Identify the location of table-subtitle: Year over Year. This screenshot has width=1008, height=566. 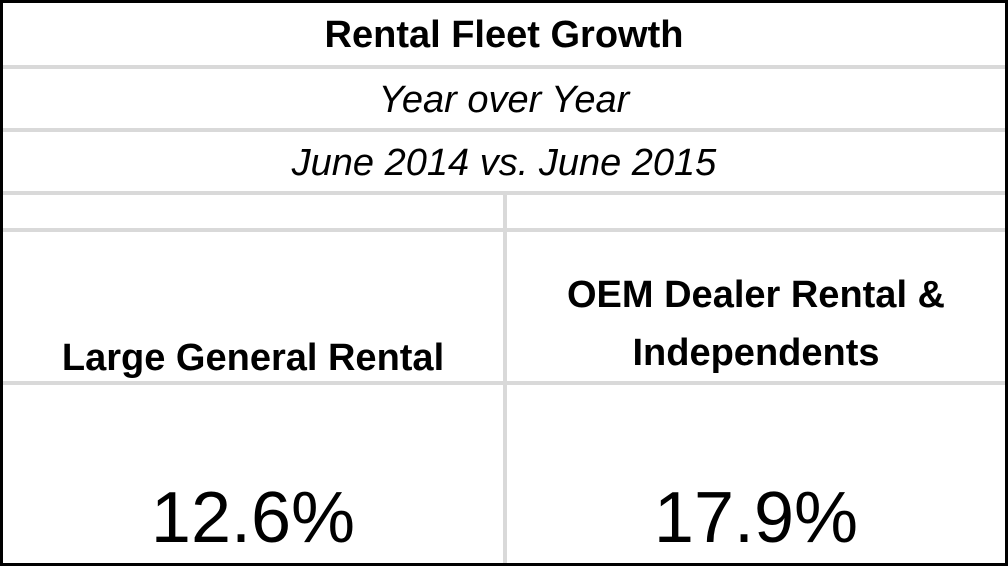
(504, 99).